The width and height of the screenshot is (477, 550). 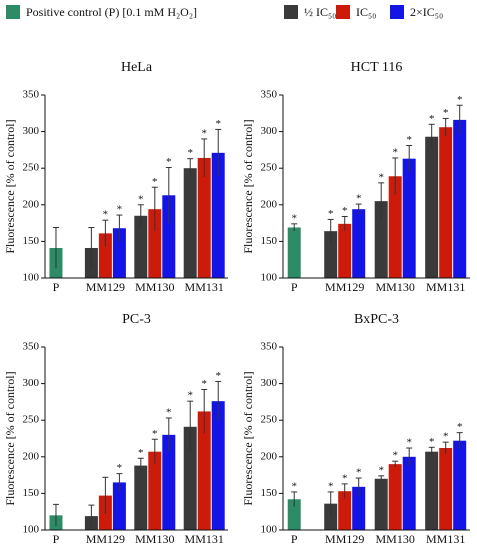 I want to click on legend-label: IC₅₀, so click(x=366, y=12).